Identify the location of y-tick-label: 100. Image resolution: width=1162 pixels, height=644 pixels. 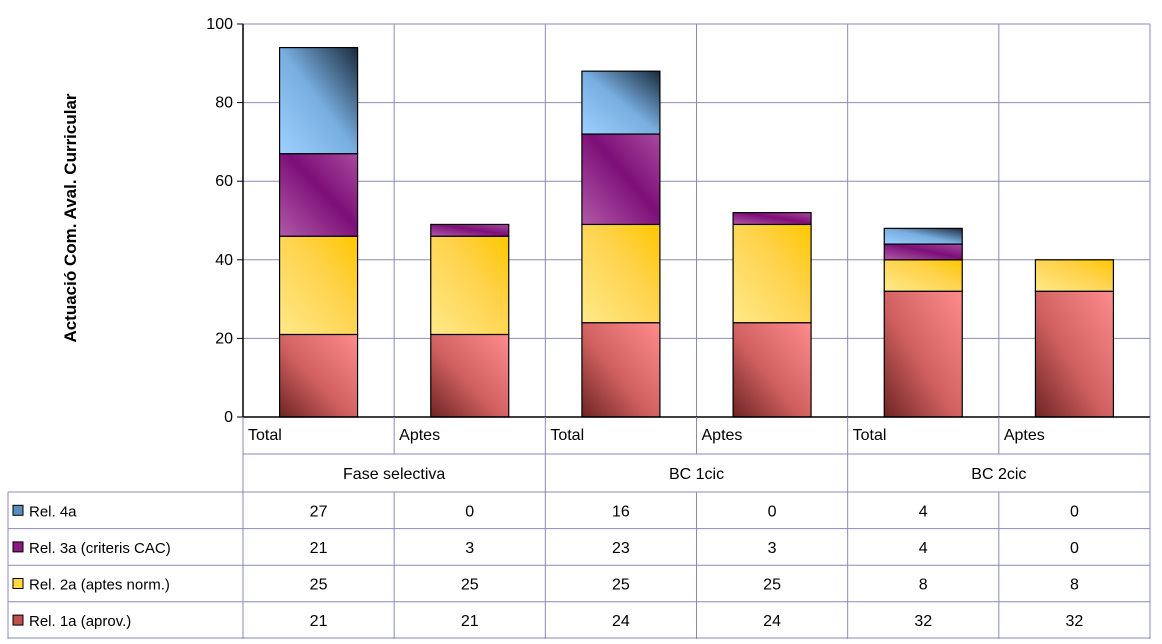
(219, 24).